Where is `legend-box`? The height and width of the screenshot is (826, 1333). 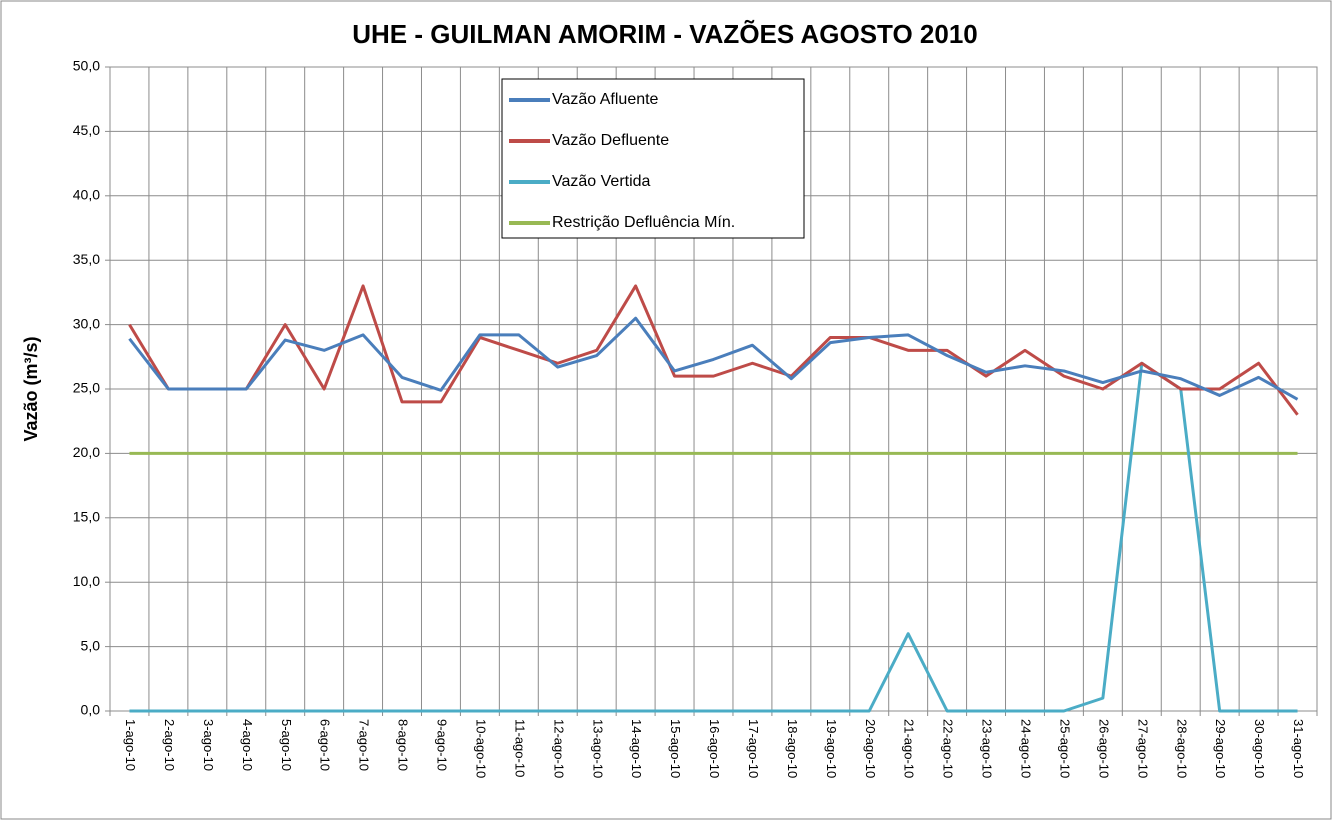 legend-box is located at coordinates (653, 158).